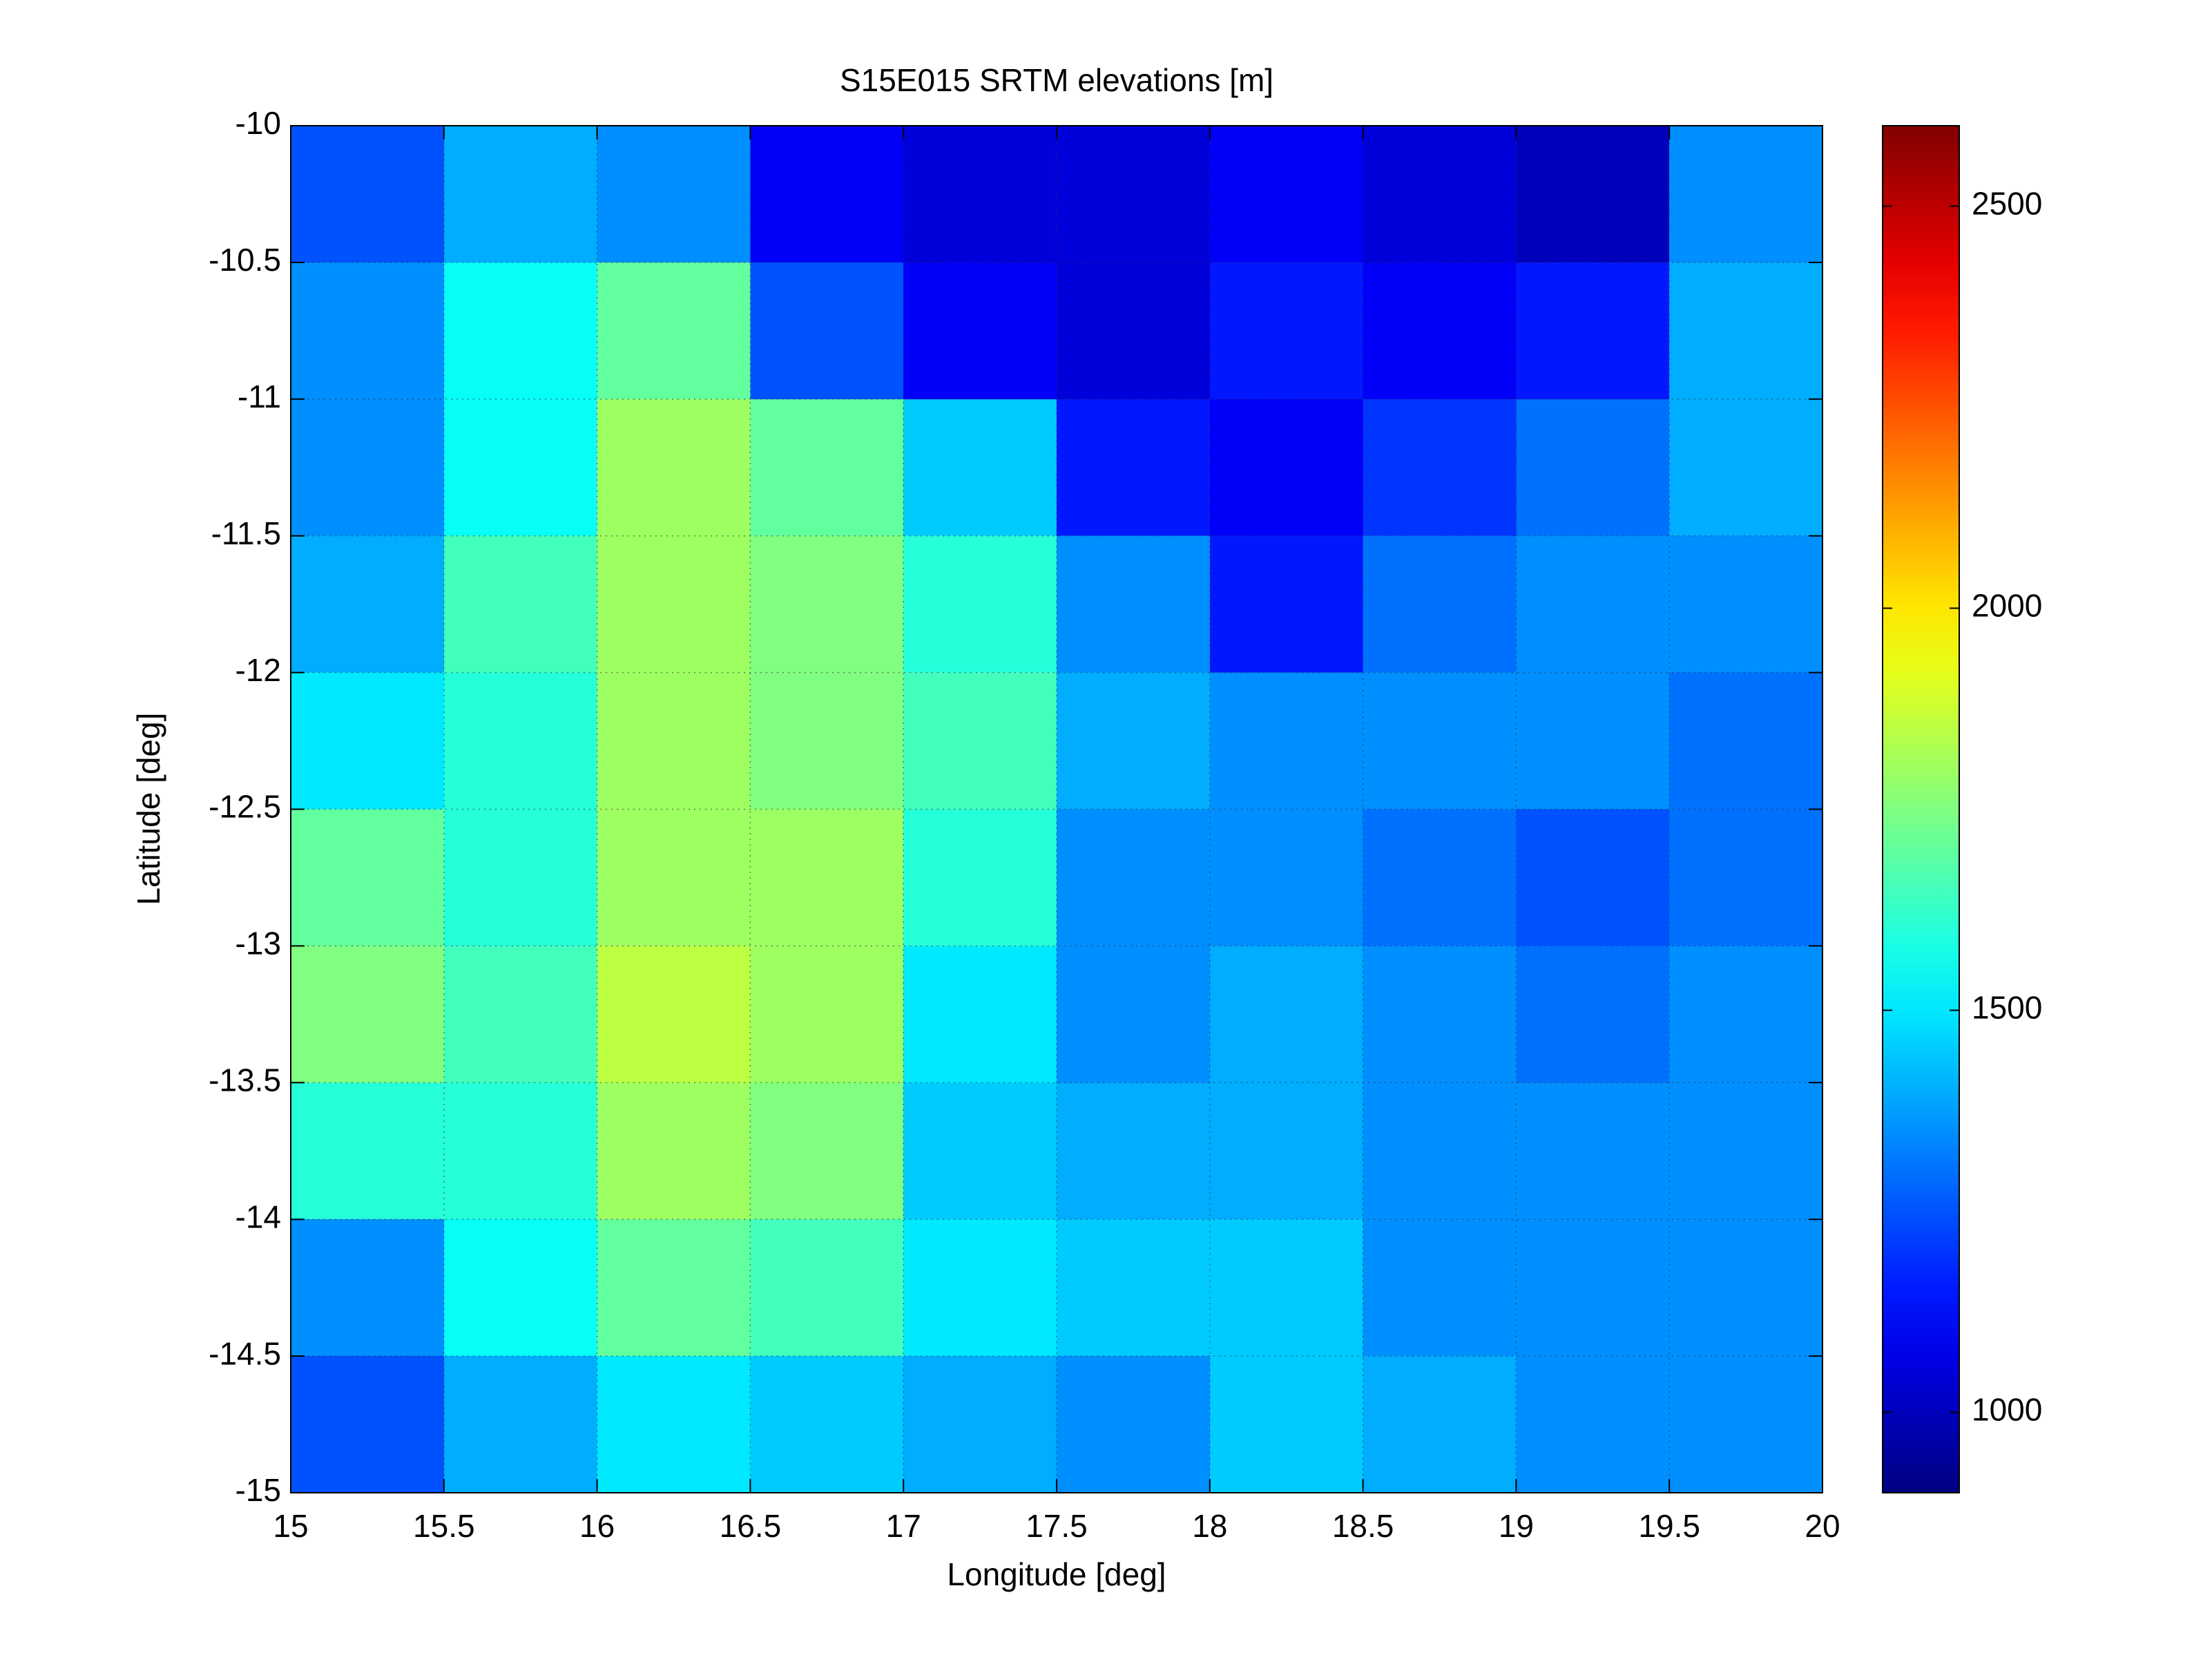 This screenshot has height=1662, width=2212. Describe the element at coordinates (1057, 1526) in the screenshot. I see `x-tick-label: 17.5` at that location.